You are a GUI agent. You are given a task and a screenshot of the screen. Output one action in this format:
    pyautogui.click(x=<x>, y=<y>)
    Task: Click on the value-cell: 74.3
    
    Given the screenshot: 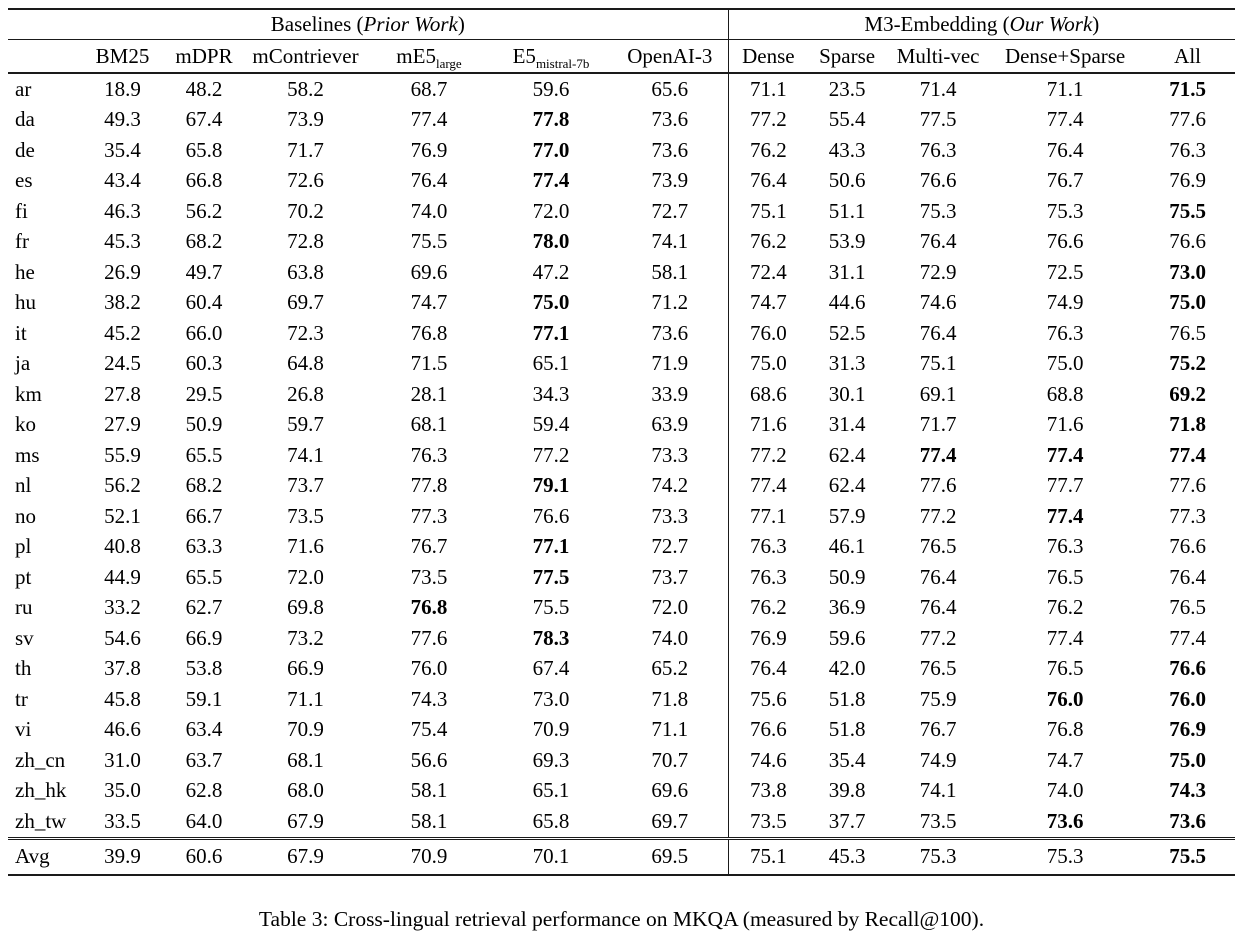 What is the action you would take?
    pyautogui.click(x=1187, y=790)
    